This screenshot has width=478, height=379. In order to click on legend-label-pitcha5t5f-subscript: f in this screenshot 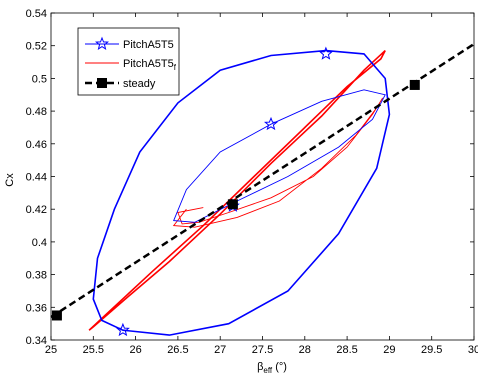, I will do `click(175, 67)`.